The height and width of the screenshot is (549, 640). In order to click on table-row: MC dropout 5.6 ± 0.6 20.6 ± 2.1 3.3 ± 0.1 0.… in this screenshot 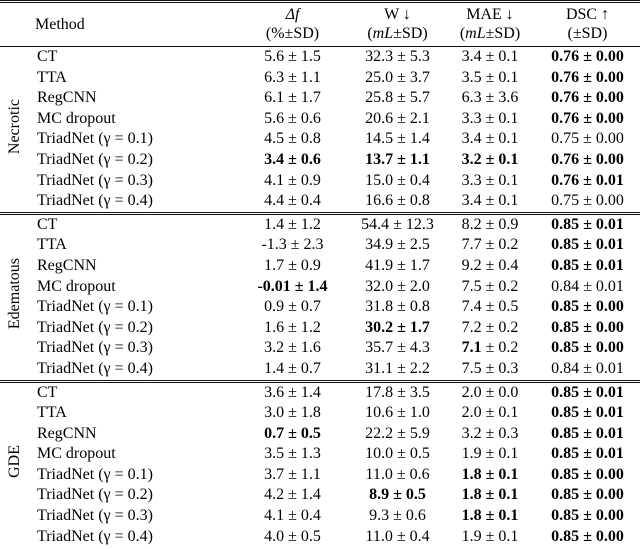, I will do `click(320, 119)`.